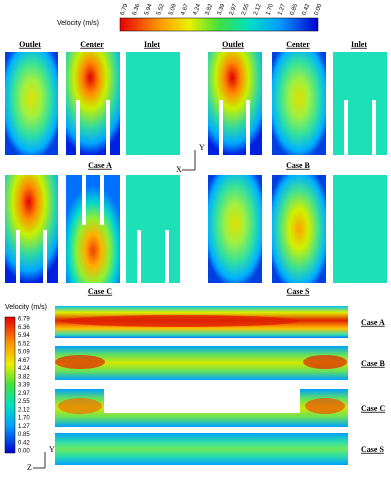  What do you see at coordinates (202, 401) in the screenshot?
I see `cutout` at bounding box center [202, 401].